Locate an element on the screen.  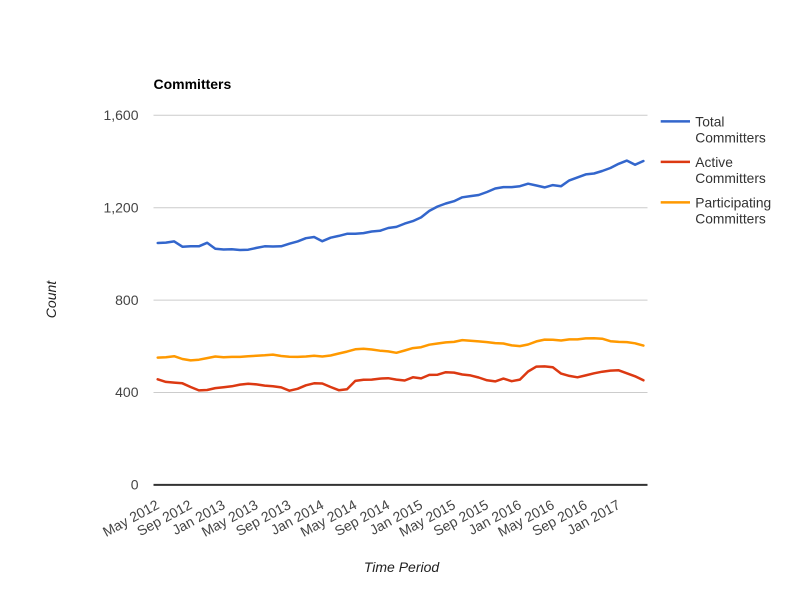
svg-text: Active is located at coordinates (714, 162).